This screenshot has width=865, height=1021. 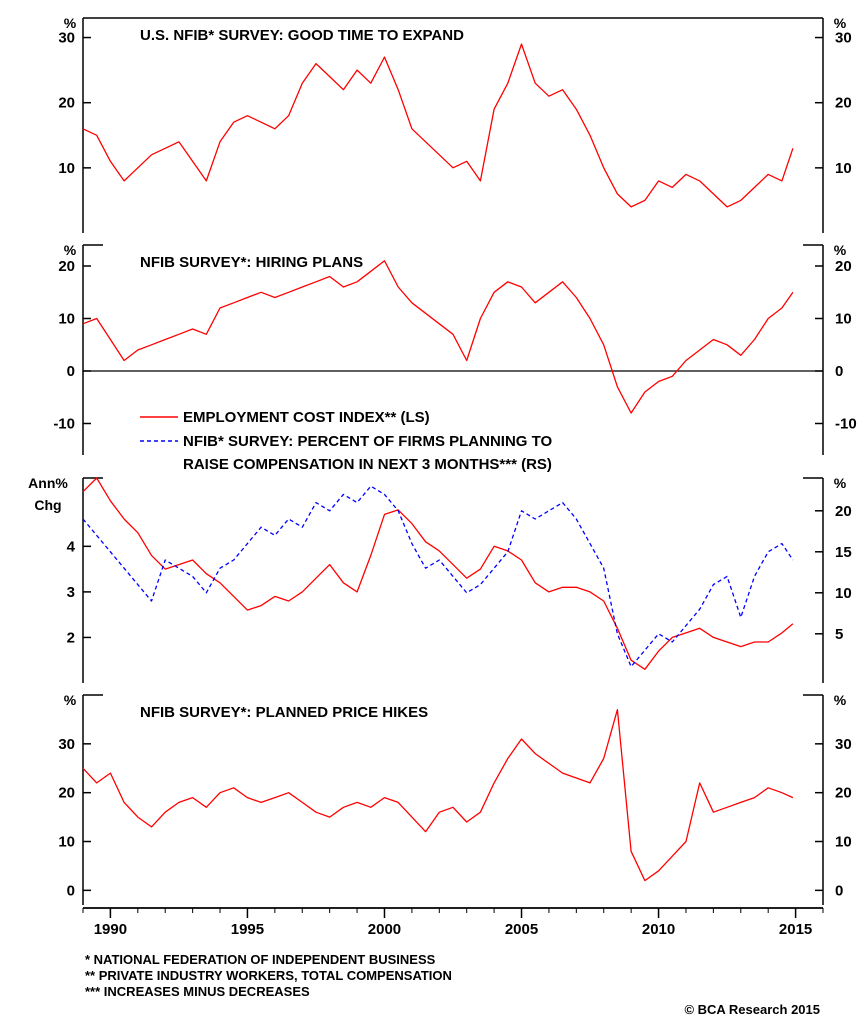 I want to click on x-axis: 1990 1995 2000 2005 2010 2015, so click(x=453, y=922).